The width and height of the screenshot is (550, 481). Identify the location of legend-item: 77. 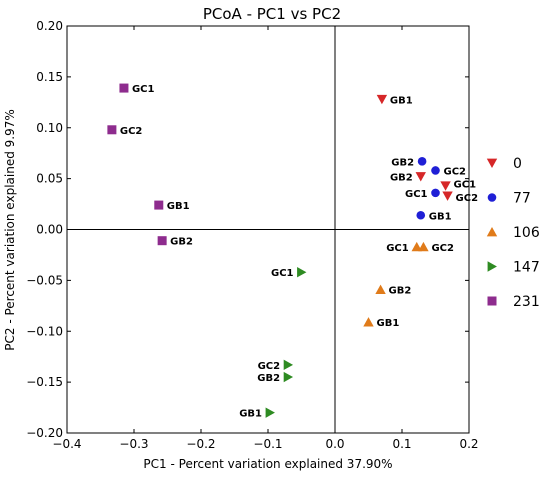
(509, 199).